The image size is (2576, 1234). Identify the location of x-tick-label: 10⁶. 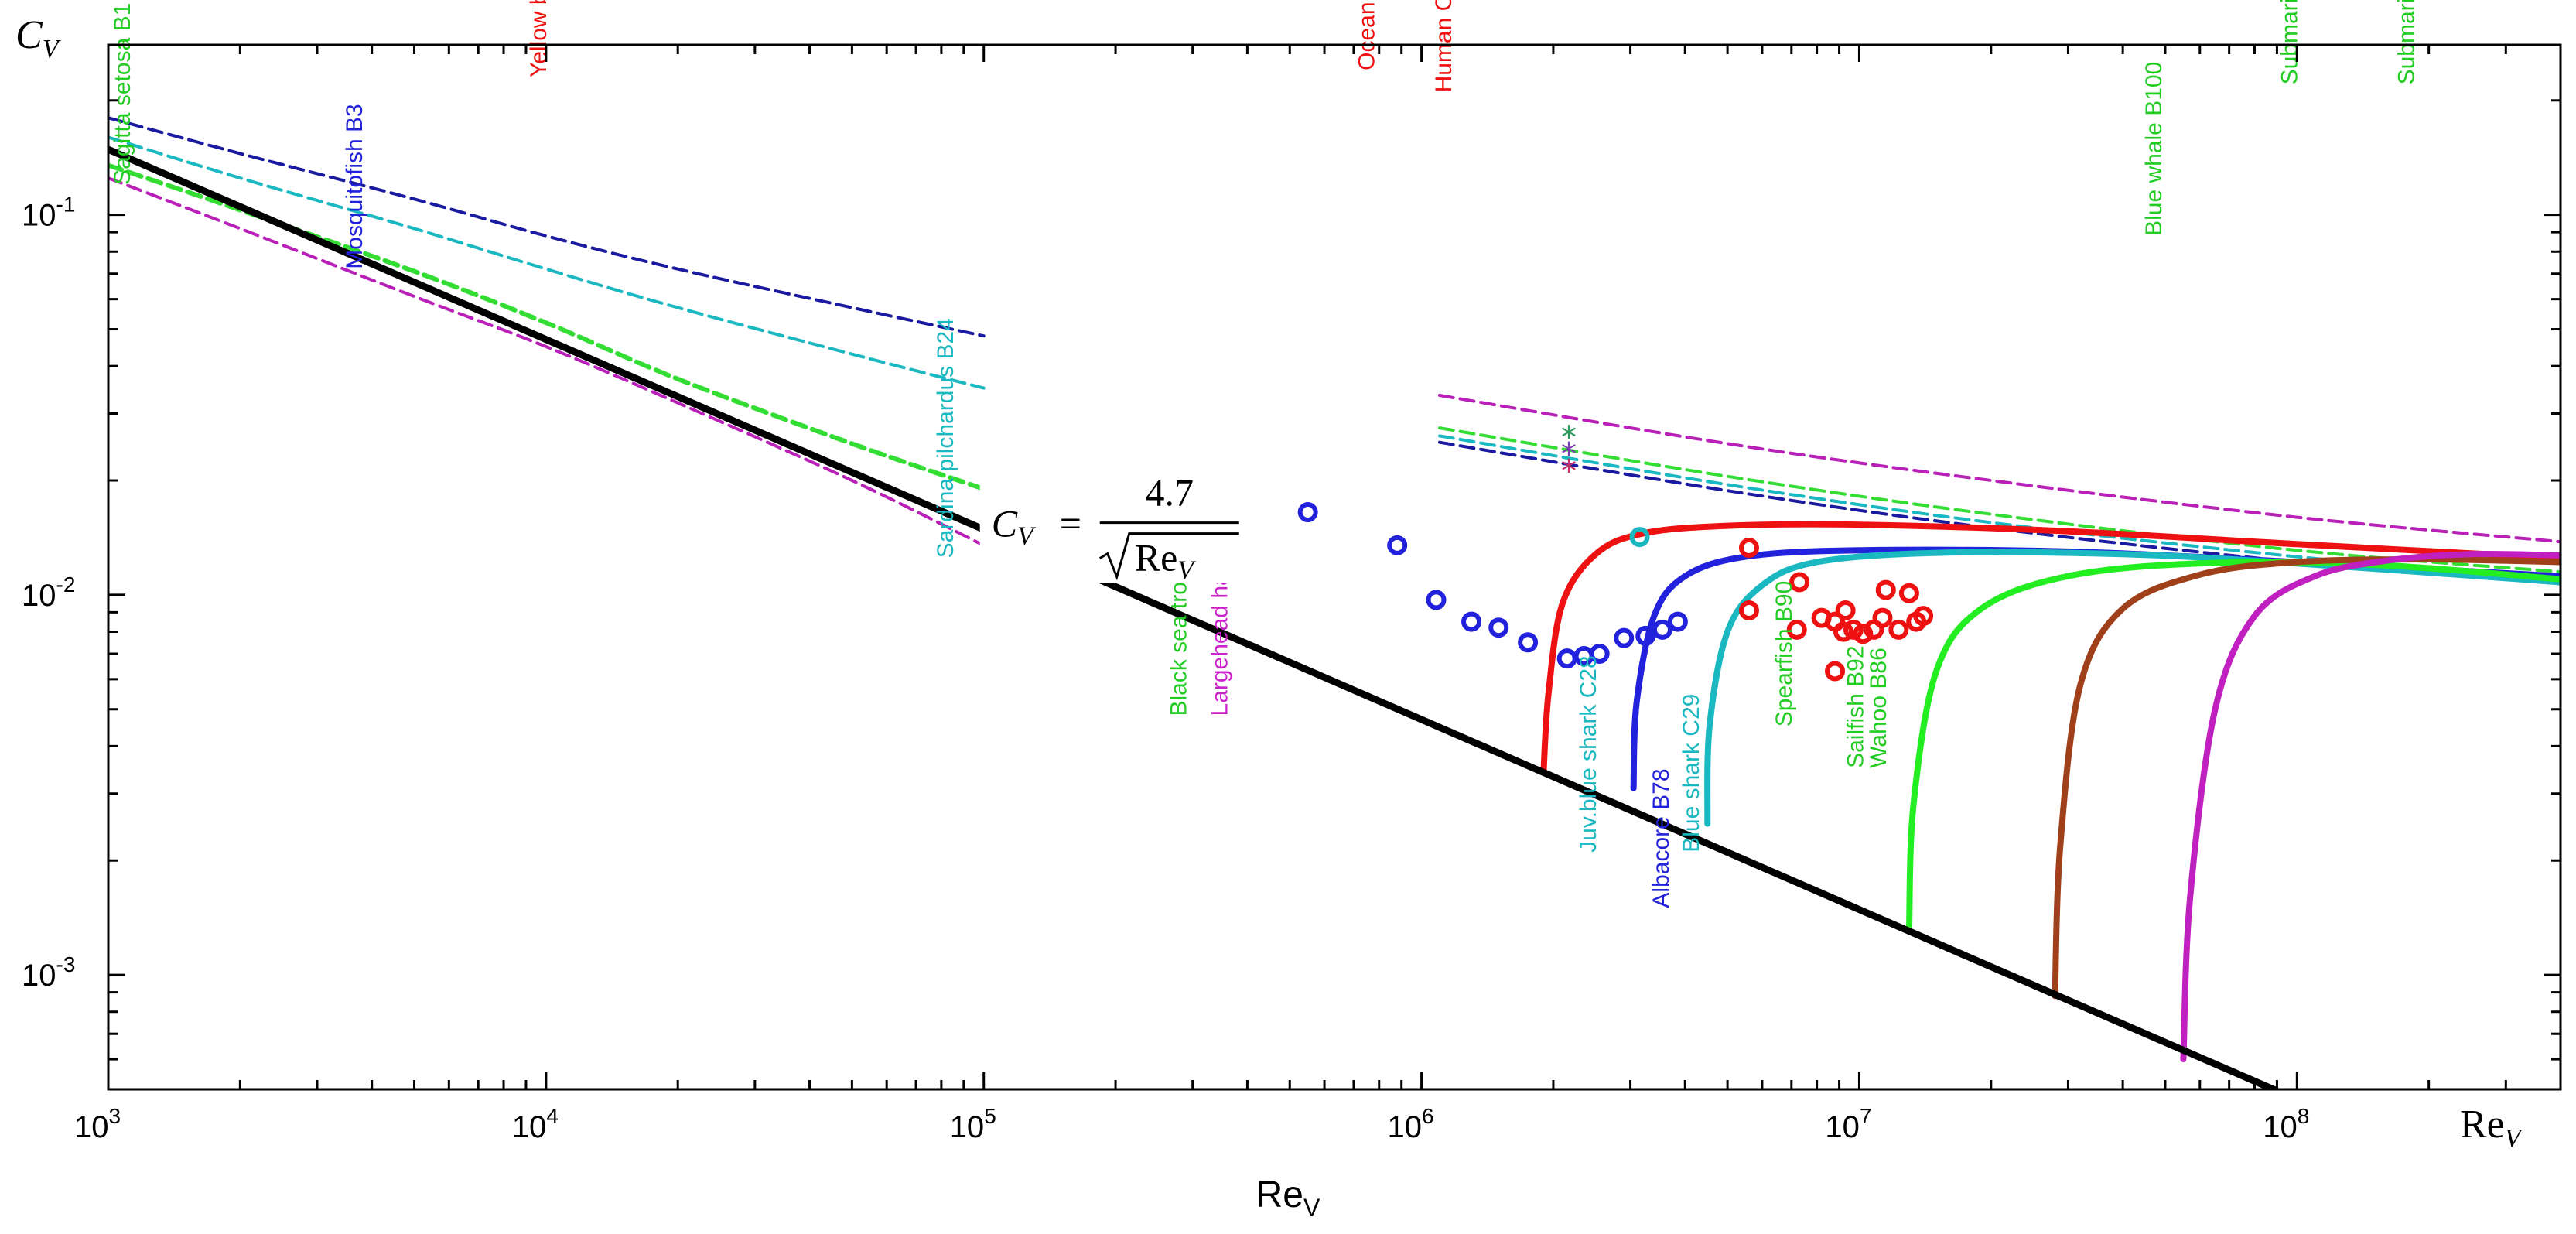
(1411, 1124).